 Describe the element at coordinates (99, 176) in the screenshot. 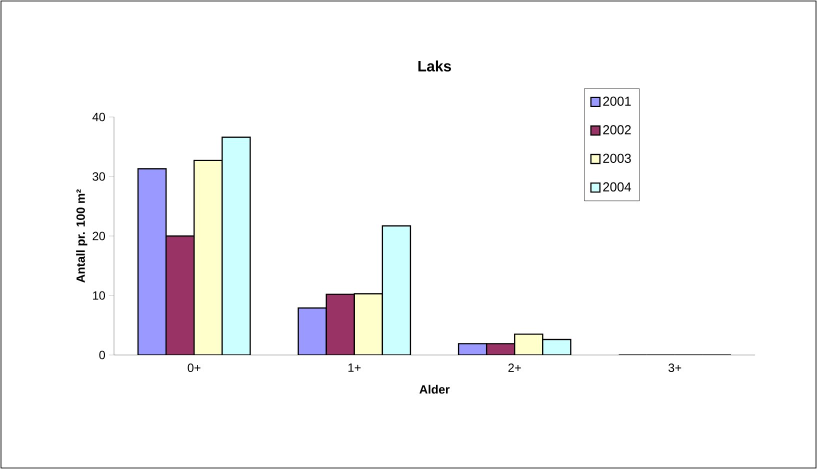

I see `y-tick-label: 30` at that location.